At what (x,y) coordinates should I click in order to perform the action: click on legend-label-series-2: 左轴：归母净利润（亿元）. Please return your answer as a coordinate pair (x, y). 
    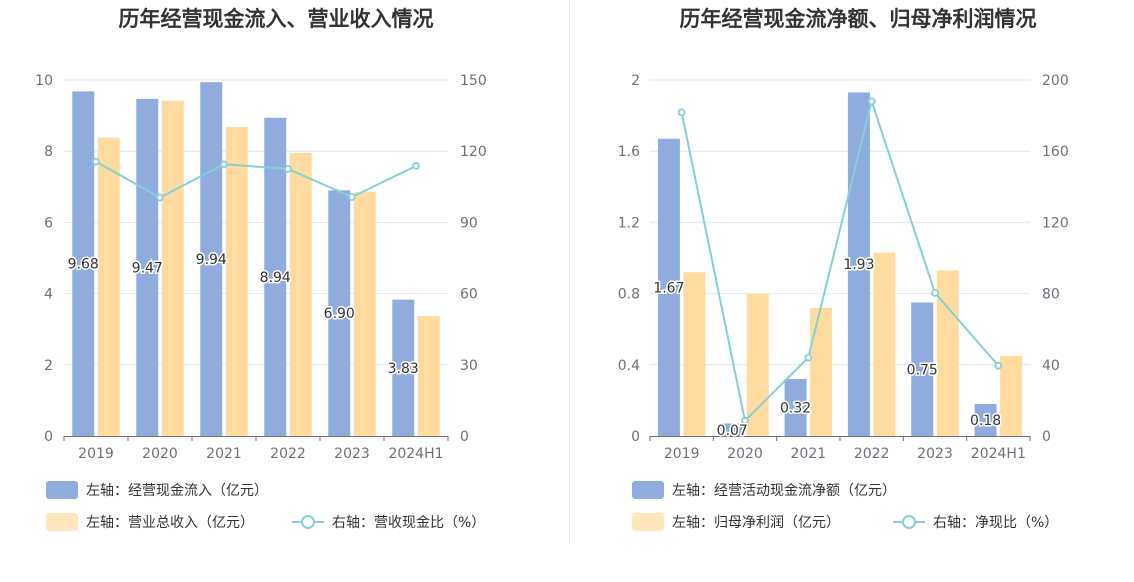
    Looking at the image, I should click on (756, 522).